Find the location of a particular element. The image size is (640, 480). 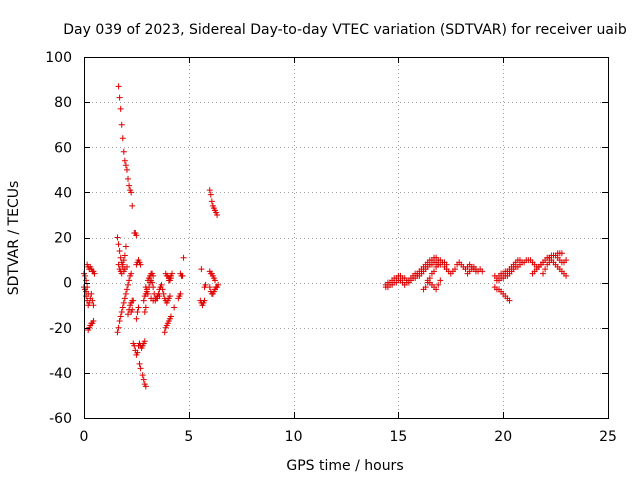

y-tick-label: 20 is located at coordinates (63, 239).